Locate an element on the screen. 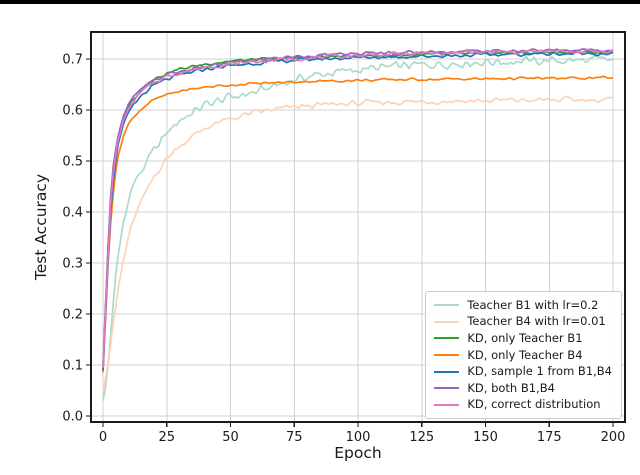  x-tick-label: 200 is located at coordinates (613, 437).